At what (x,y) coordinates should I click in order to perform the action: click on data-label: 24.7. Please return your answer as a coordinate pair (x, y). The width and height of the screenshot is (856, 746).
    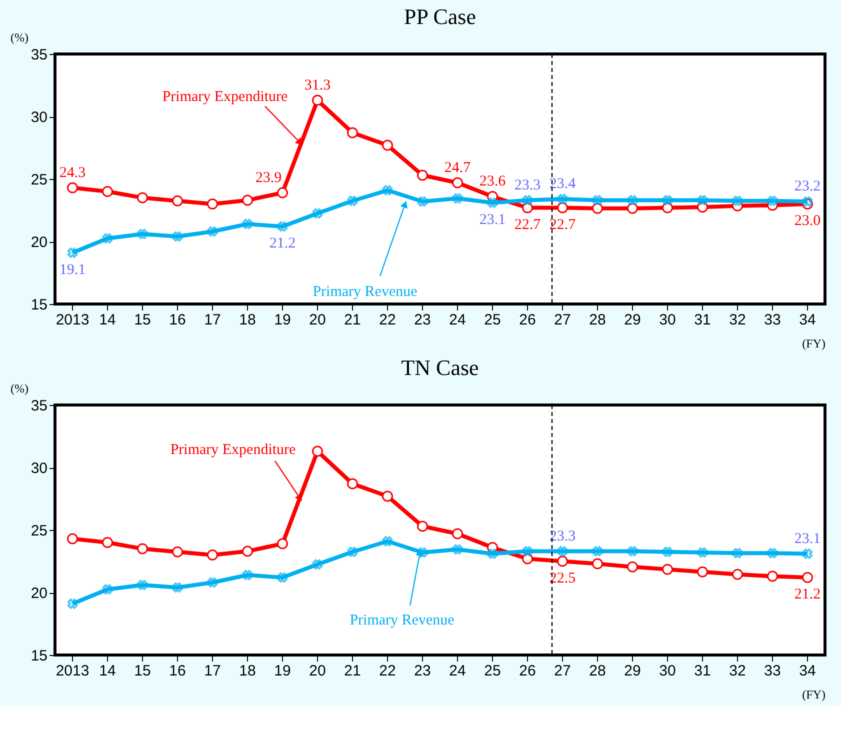
    Looking at the image, I should click on (458, 168).